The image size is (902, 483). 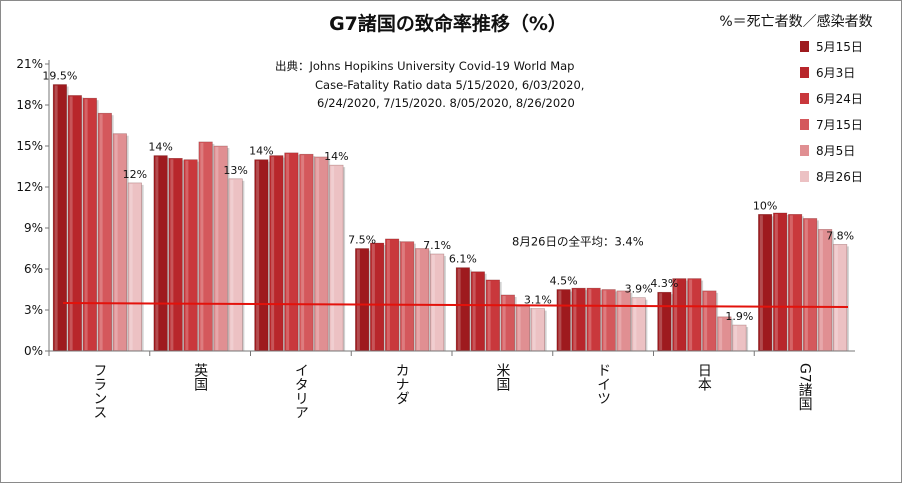 What do you see at coordinates (99, 391) in the screenshot?
I see `category-label: フランス` at bounding box center [99, 391].